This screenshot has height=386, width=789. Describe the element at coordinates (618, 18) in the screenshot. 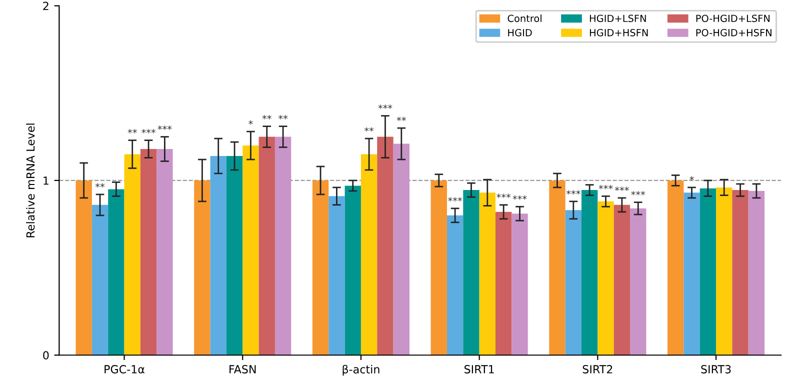

I see `legend-label: HGID+LSFN` at that location.